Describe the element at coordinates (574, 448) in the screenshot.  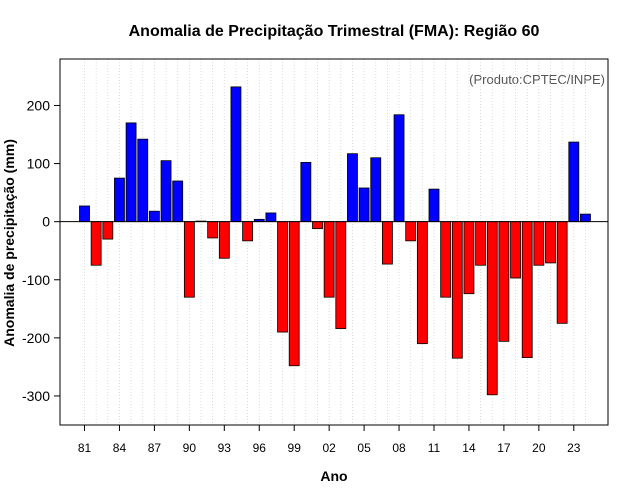
I see `x-tick-label: 23` at that location.